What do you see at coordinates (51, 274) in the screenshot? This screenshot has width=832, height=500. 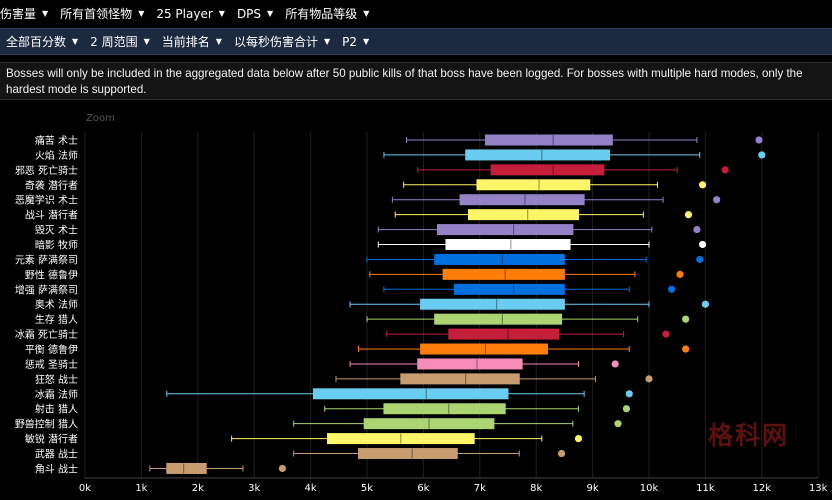 I see `row-label: 野性 德鲁伊` at bounding box center [51, 274].